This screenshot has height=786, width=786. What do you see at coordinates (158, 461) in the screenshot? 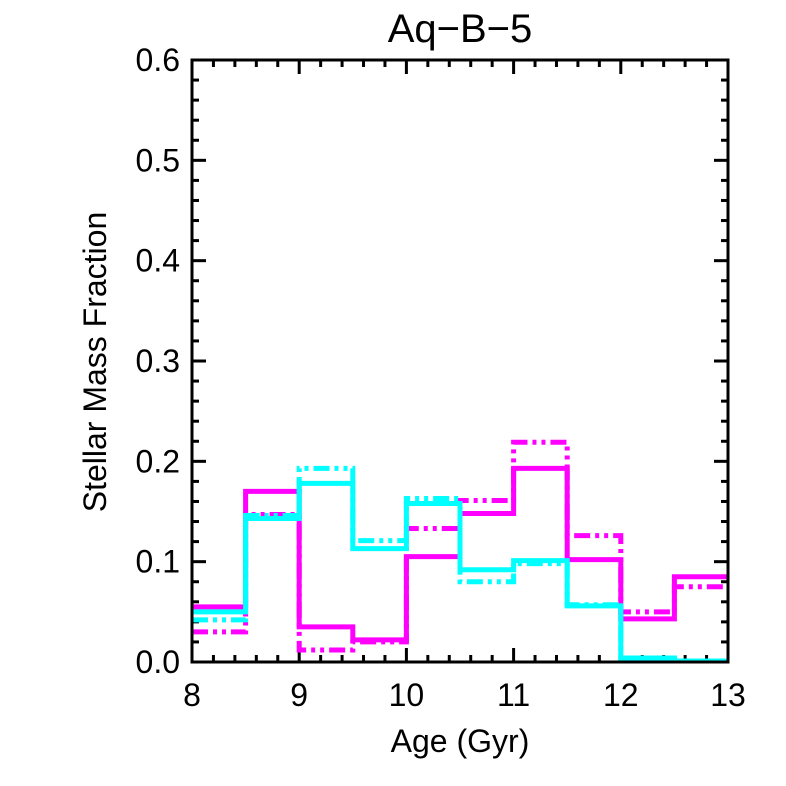
I see `y-tick-label: 0.2` at bounding box center [158, 461].